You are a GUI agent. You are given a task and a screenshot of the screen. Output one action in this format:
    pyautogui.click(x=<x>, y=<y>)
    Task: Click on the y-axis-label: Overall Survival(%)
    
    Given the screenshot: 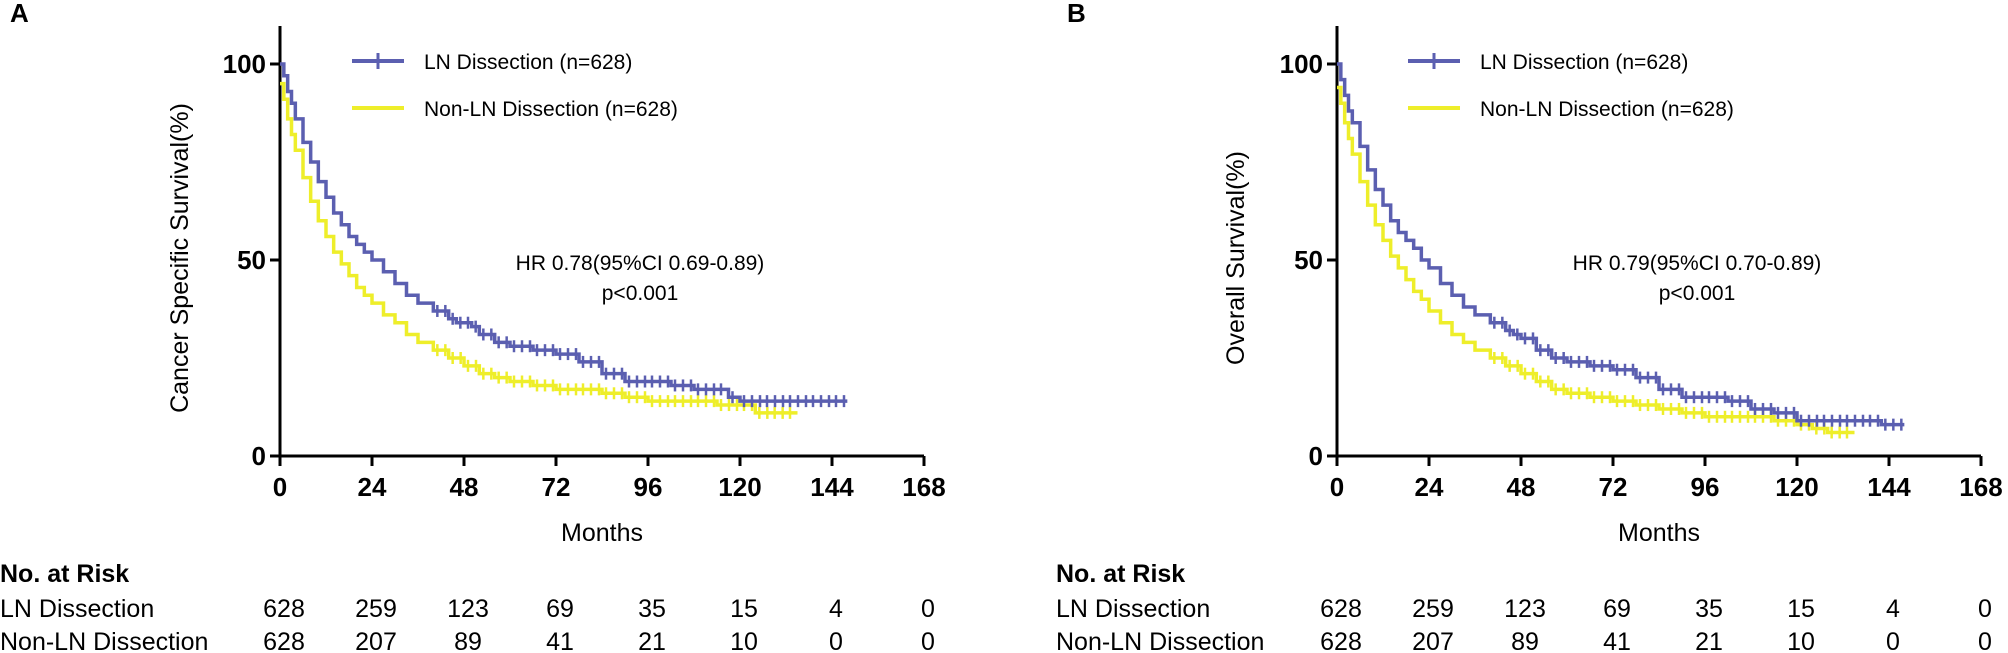 What is the action you would take?
    pyautogui.click(x=1236, y=258)
    